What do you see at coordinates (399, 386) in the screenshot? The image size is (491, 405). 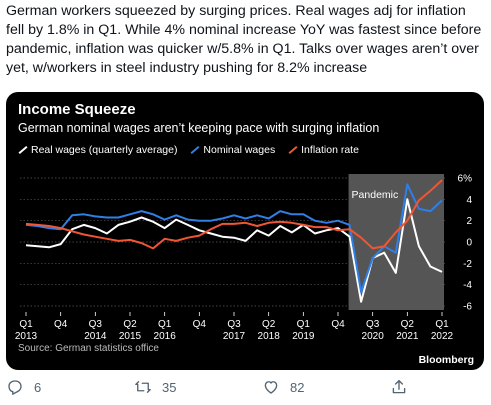 I see `share-icon` at bounding box center [399, 386].